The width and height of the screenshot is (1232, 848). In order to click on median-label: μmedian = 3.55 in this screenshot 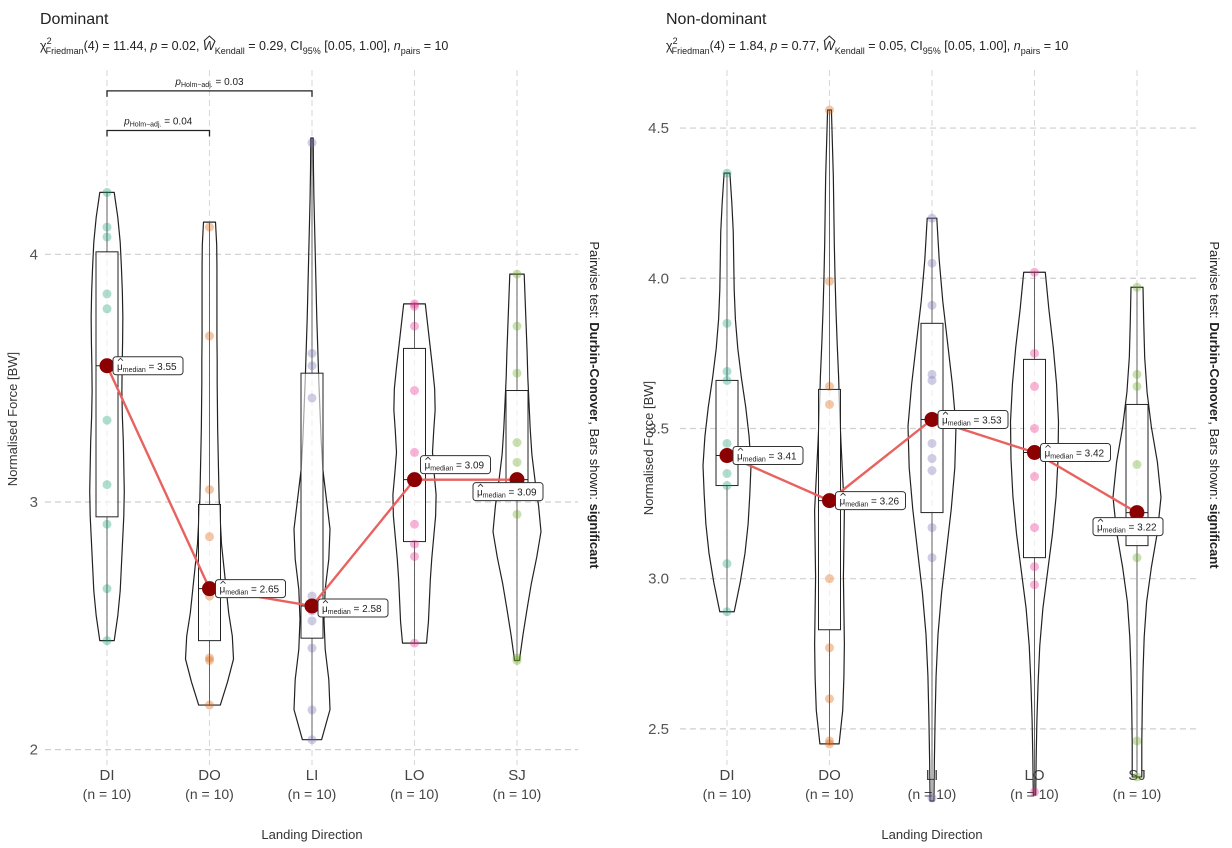, I will do `click(148, 366)`.